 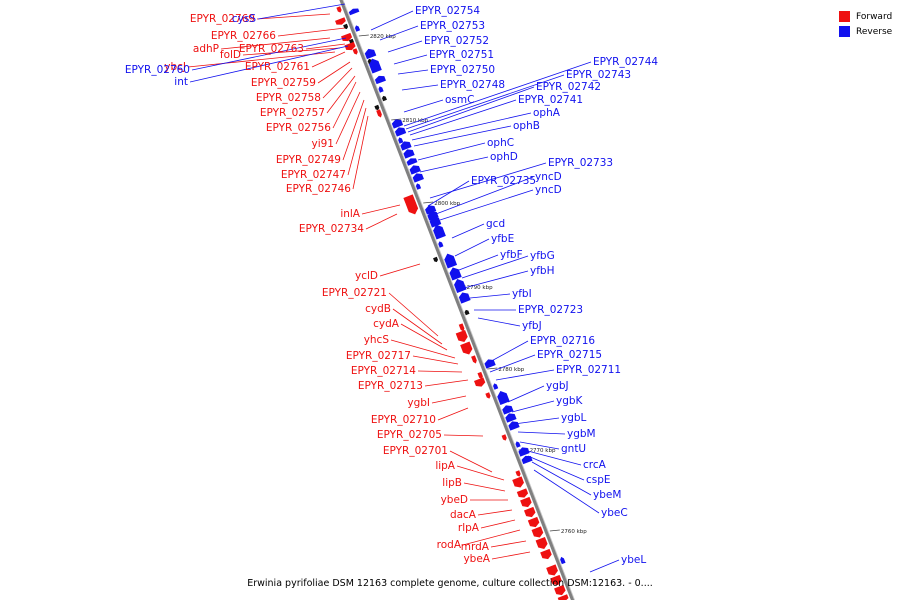 What do you see at coordinates (383, 37) in the screenshot?
I see `tick-label: 2820 kbp` at bounding box center [383, 37].